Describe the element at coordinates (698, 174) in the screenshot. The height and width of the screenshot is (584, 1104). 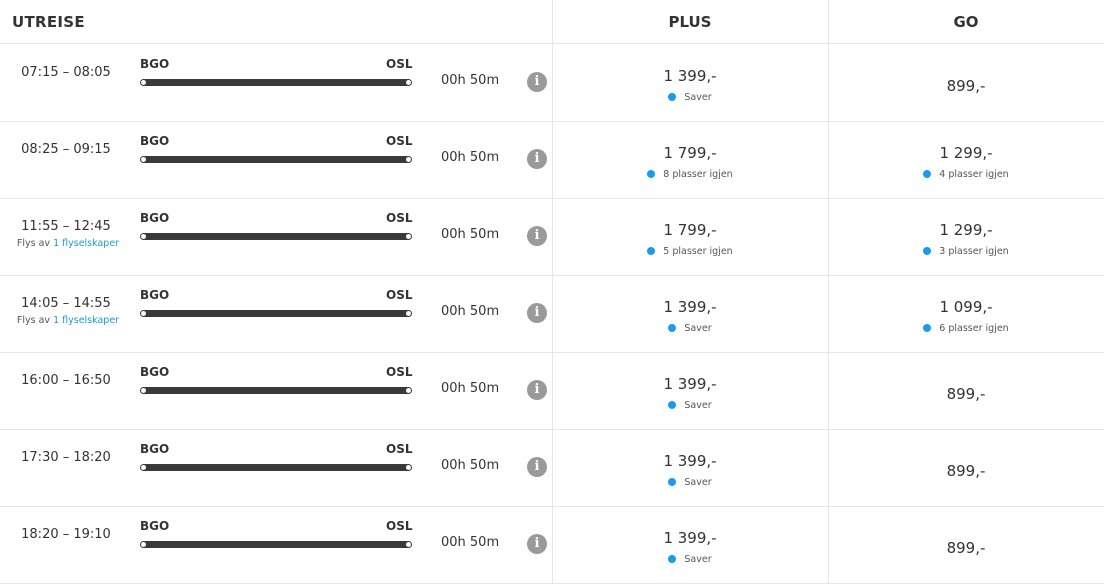
I see `plus-availability-label: 8 plasser igjen` at that location.